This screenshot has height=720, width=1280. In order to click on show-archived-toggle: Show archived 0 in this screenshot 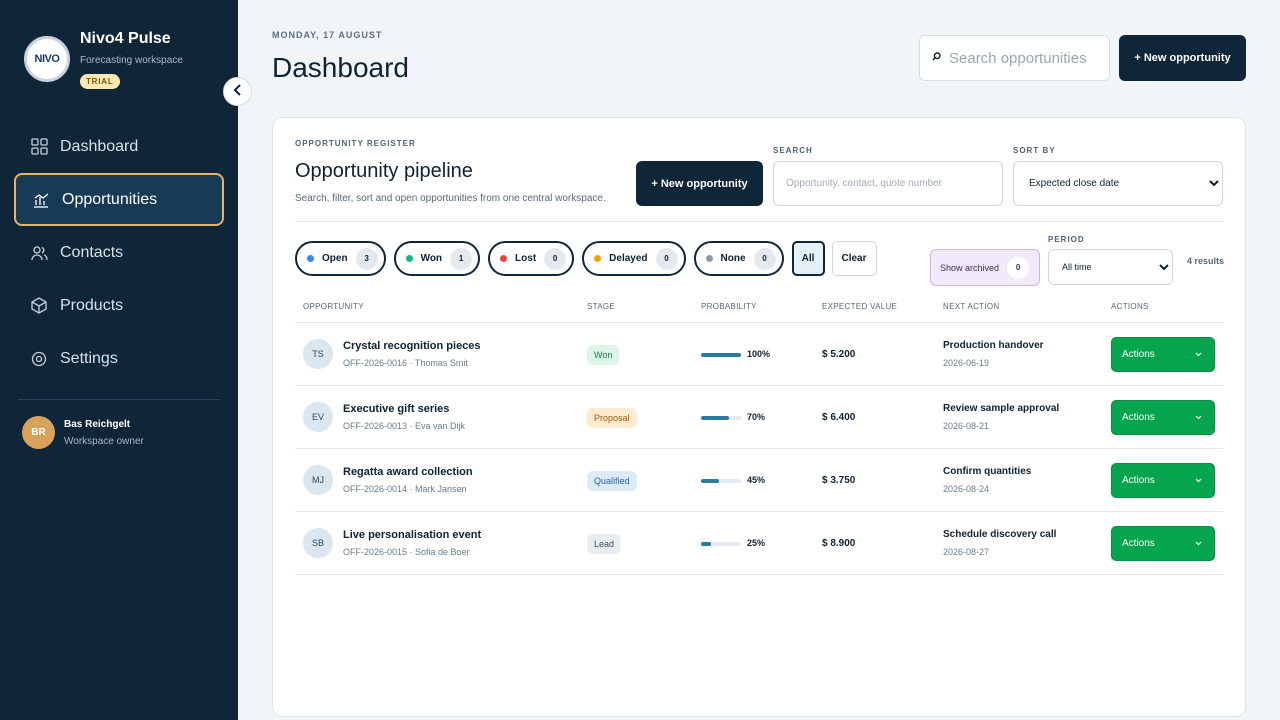, I will do `click(985, 267)`.